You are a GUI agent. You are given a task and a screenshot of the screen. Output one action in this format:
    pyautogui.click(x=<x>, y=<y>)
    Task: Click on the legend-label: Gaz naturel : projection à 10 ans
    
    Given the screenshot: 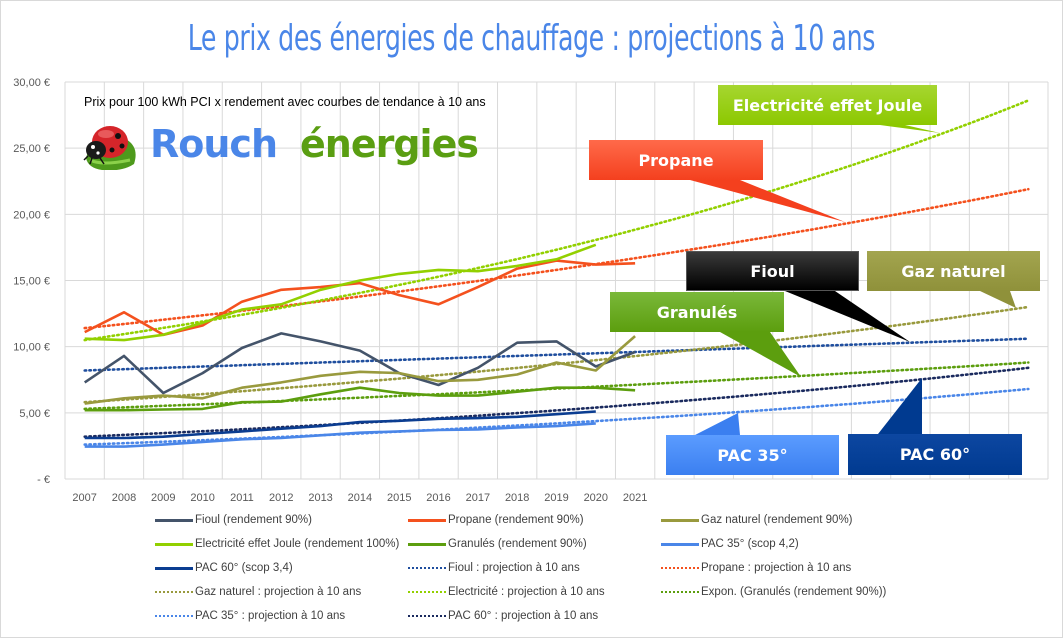 What is the action you would take?
    pyautogui.click(x=278, y=592)
    